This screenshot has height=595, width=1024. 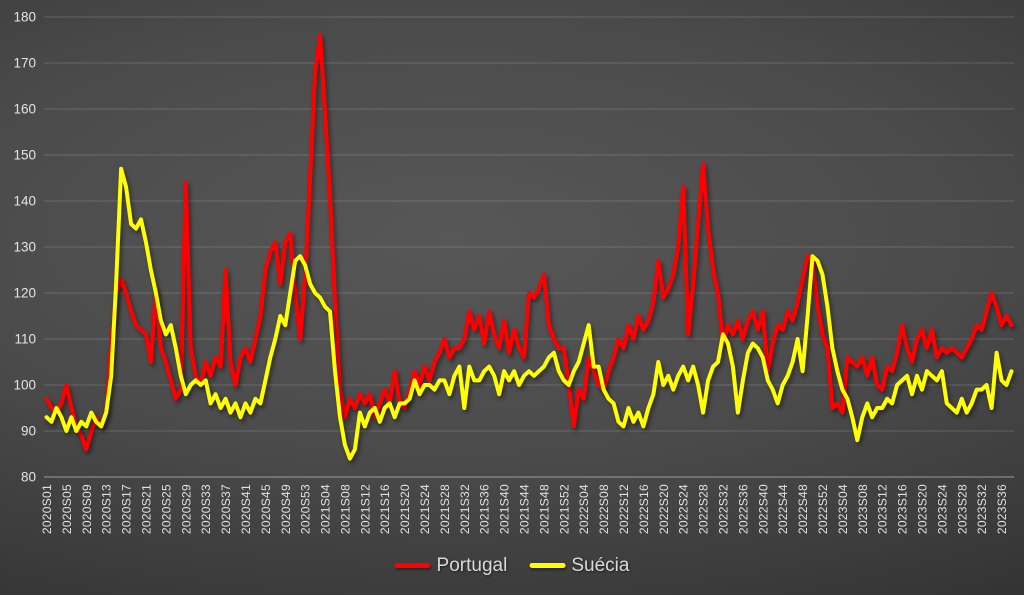 I want to click on x-axis-tick-label: 2020S13, so click(x=107, y=509).